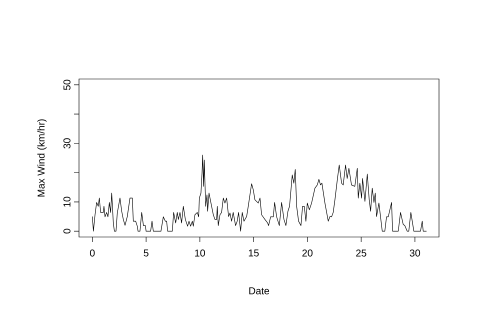 The width and height of the screenshot is (480, 335). What do you see at coordinates (307, 253) in the screenshot?
I see `x-tick-label: 20` at bounding box center [307, 253].